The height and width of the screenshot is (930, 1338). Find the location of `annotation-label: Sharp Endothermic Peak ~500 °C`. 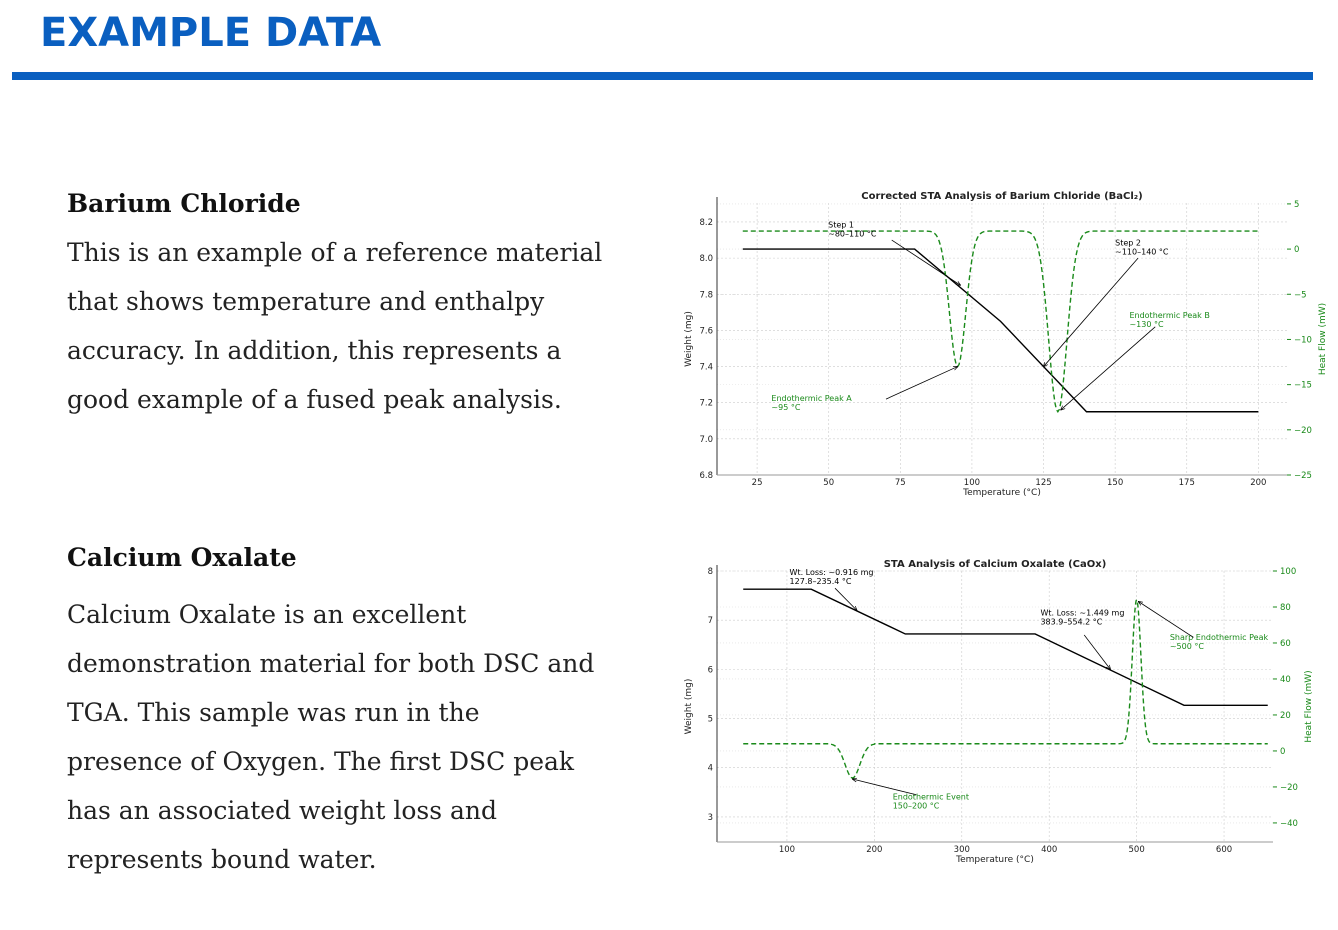

annotation-label: Sharp Endothermic Peak ~500 °C is located at coordinates (1219, 642).